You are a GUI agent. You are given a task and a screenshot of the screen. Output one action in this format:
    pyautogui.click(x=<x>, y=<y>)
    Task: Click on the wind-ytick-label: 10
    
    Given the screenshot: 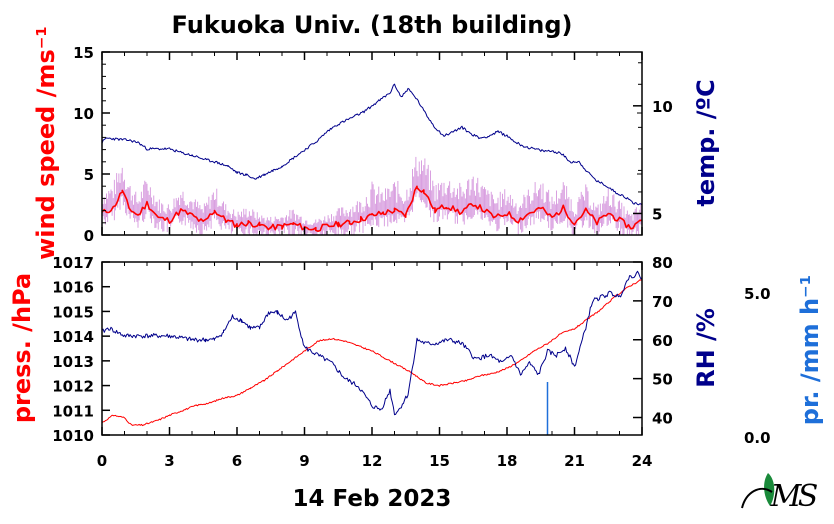 What is the action you would take?
    pyautogui.click(x=83, y=114)
    